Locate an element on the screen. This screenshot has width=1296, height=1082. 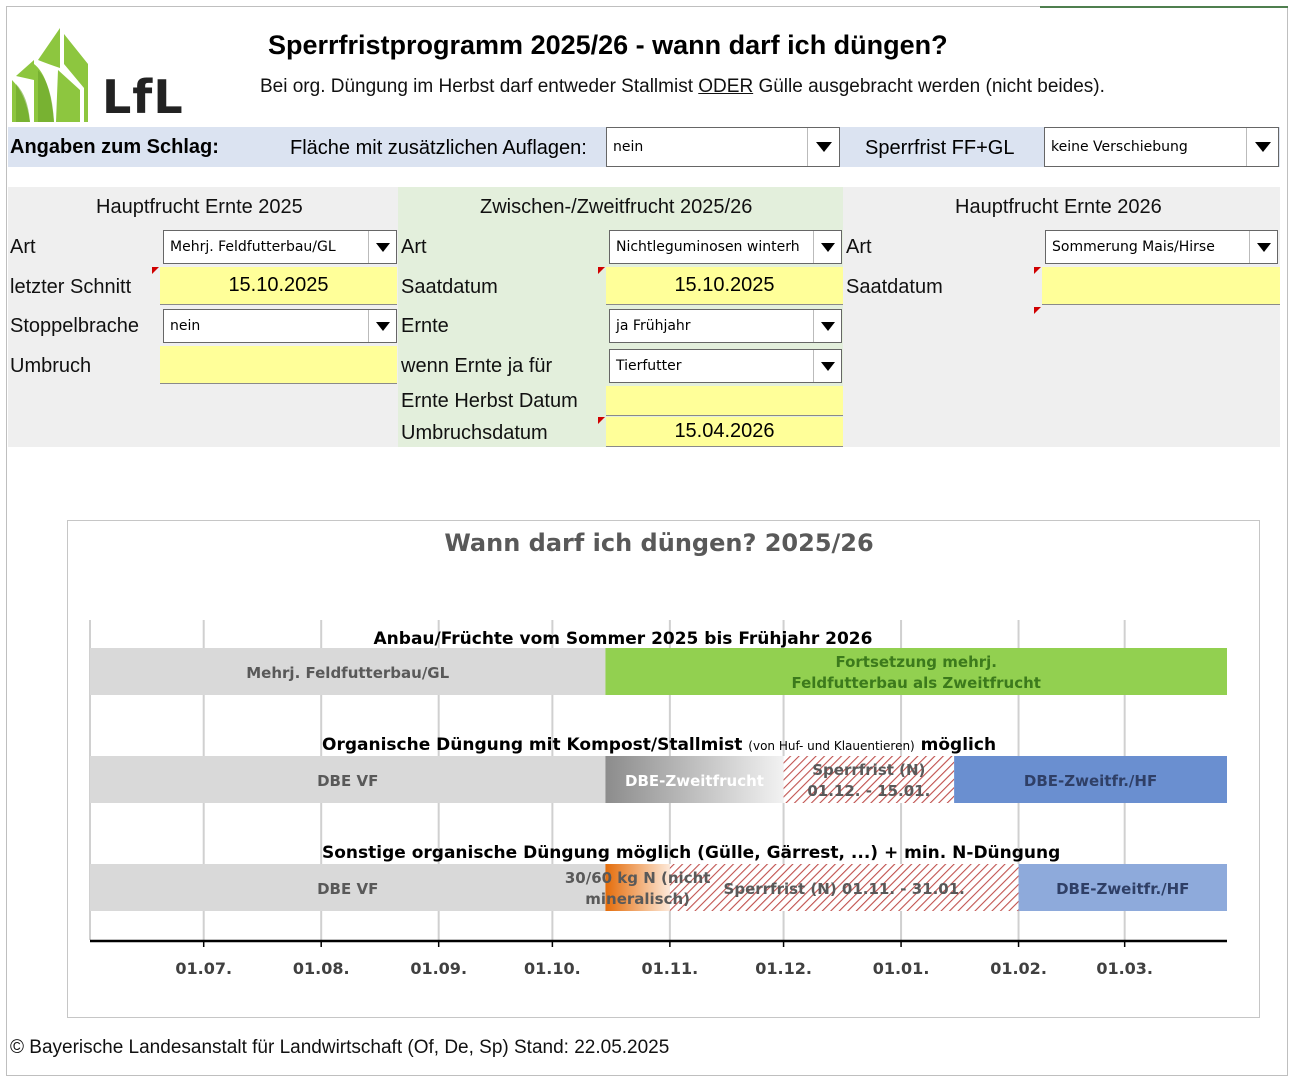
zf-art-select: Nichtleguminosen winterh is located at coordinates (725, 247).